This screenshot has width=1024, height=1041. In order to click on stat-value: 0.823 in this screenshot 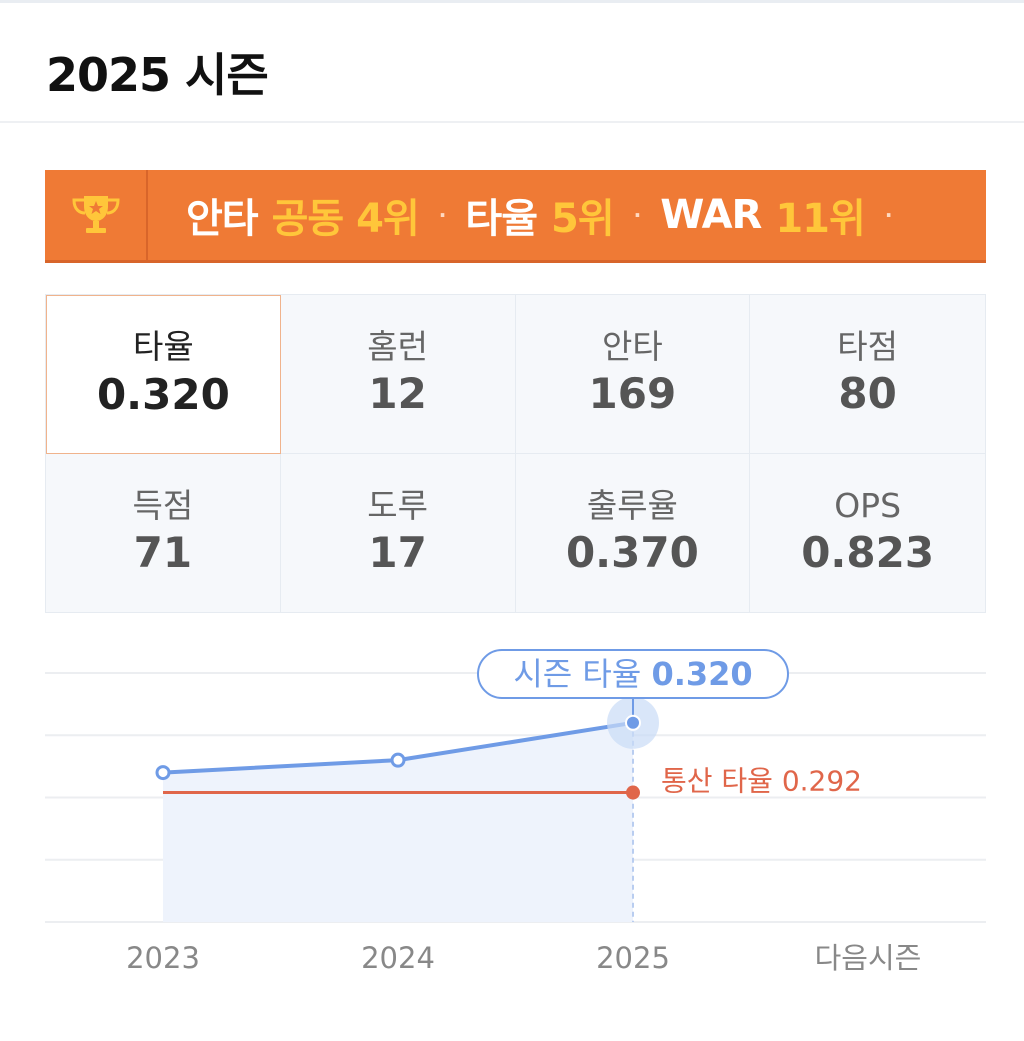, I will do `click(868, 553)`.